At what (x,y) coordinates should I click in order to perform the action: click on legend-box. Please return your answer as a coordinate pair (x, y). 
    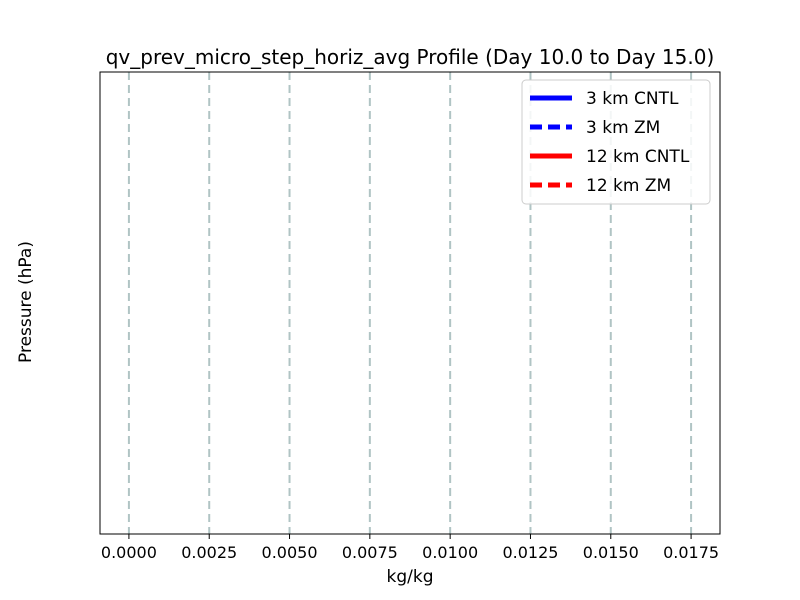
    Looking at the image, I should click on (616, 142).